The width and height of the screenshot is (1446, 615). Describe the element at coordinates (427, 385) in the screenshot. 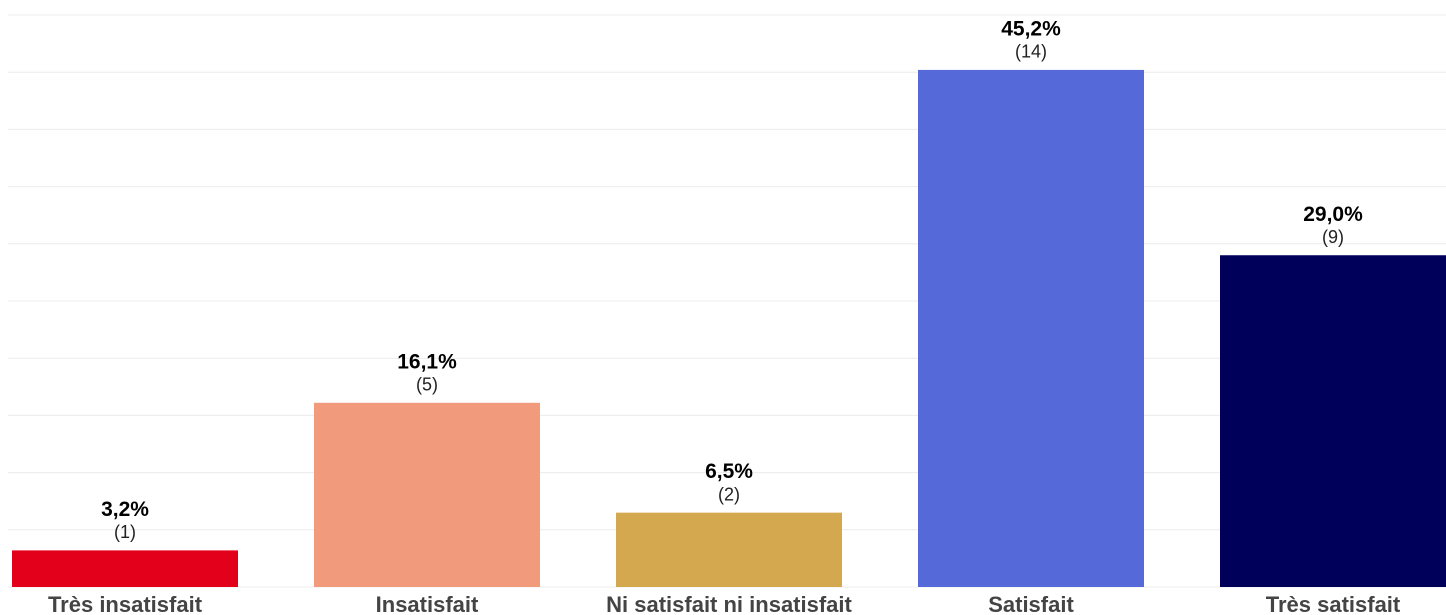

I see `count-label: (5)` at that location.